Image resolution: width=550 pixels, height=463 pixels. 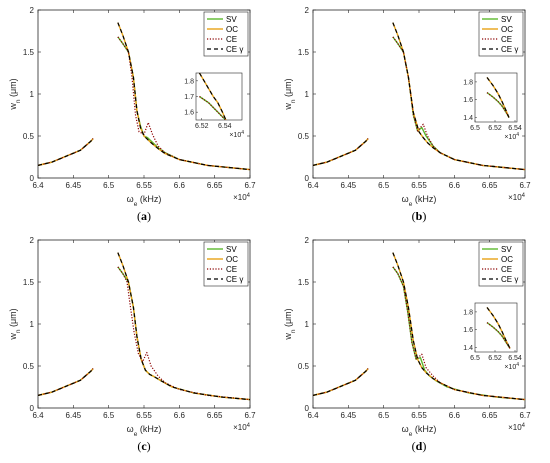 What do you see at coordinates (511, 366) in the screenshot?
I see `inset-x-exponent: ×10⁴` at bounding box center [511, 366].